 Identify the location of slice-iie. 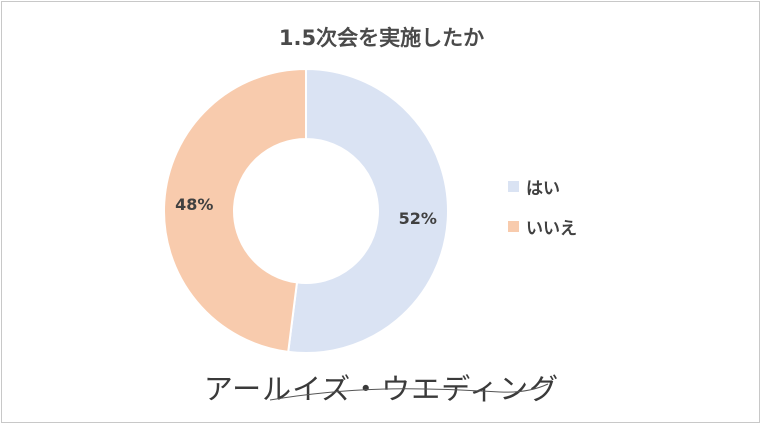
(235, 210).